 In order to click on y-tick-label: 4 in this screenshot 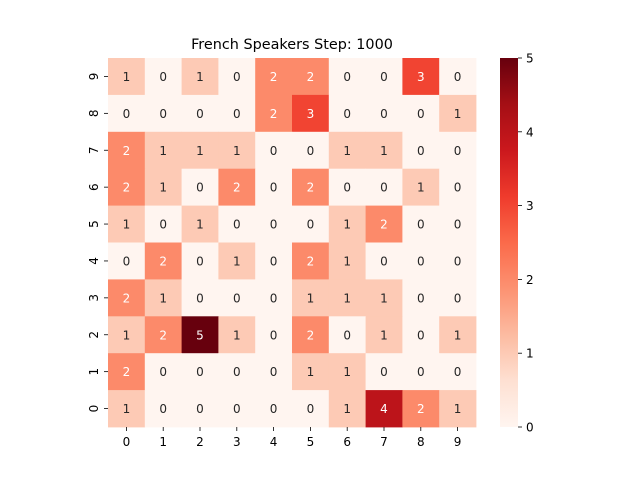, I will do `click(94, 261)`.